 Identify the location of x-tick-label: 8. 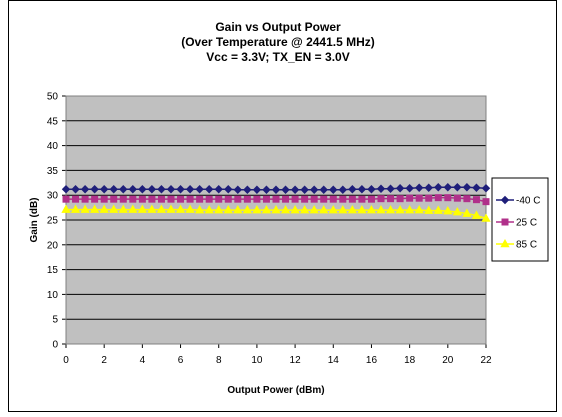
(219, 360).